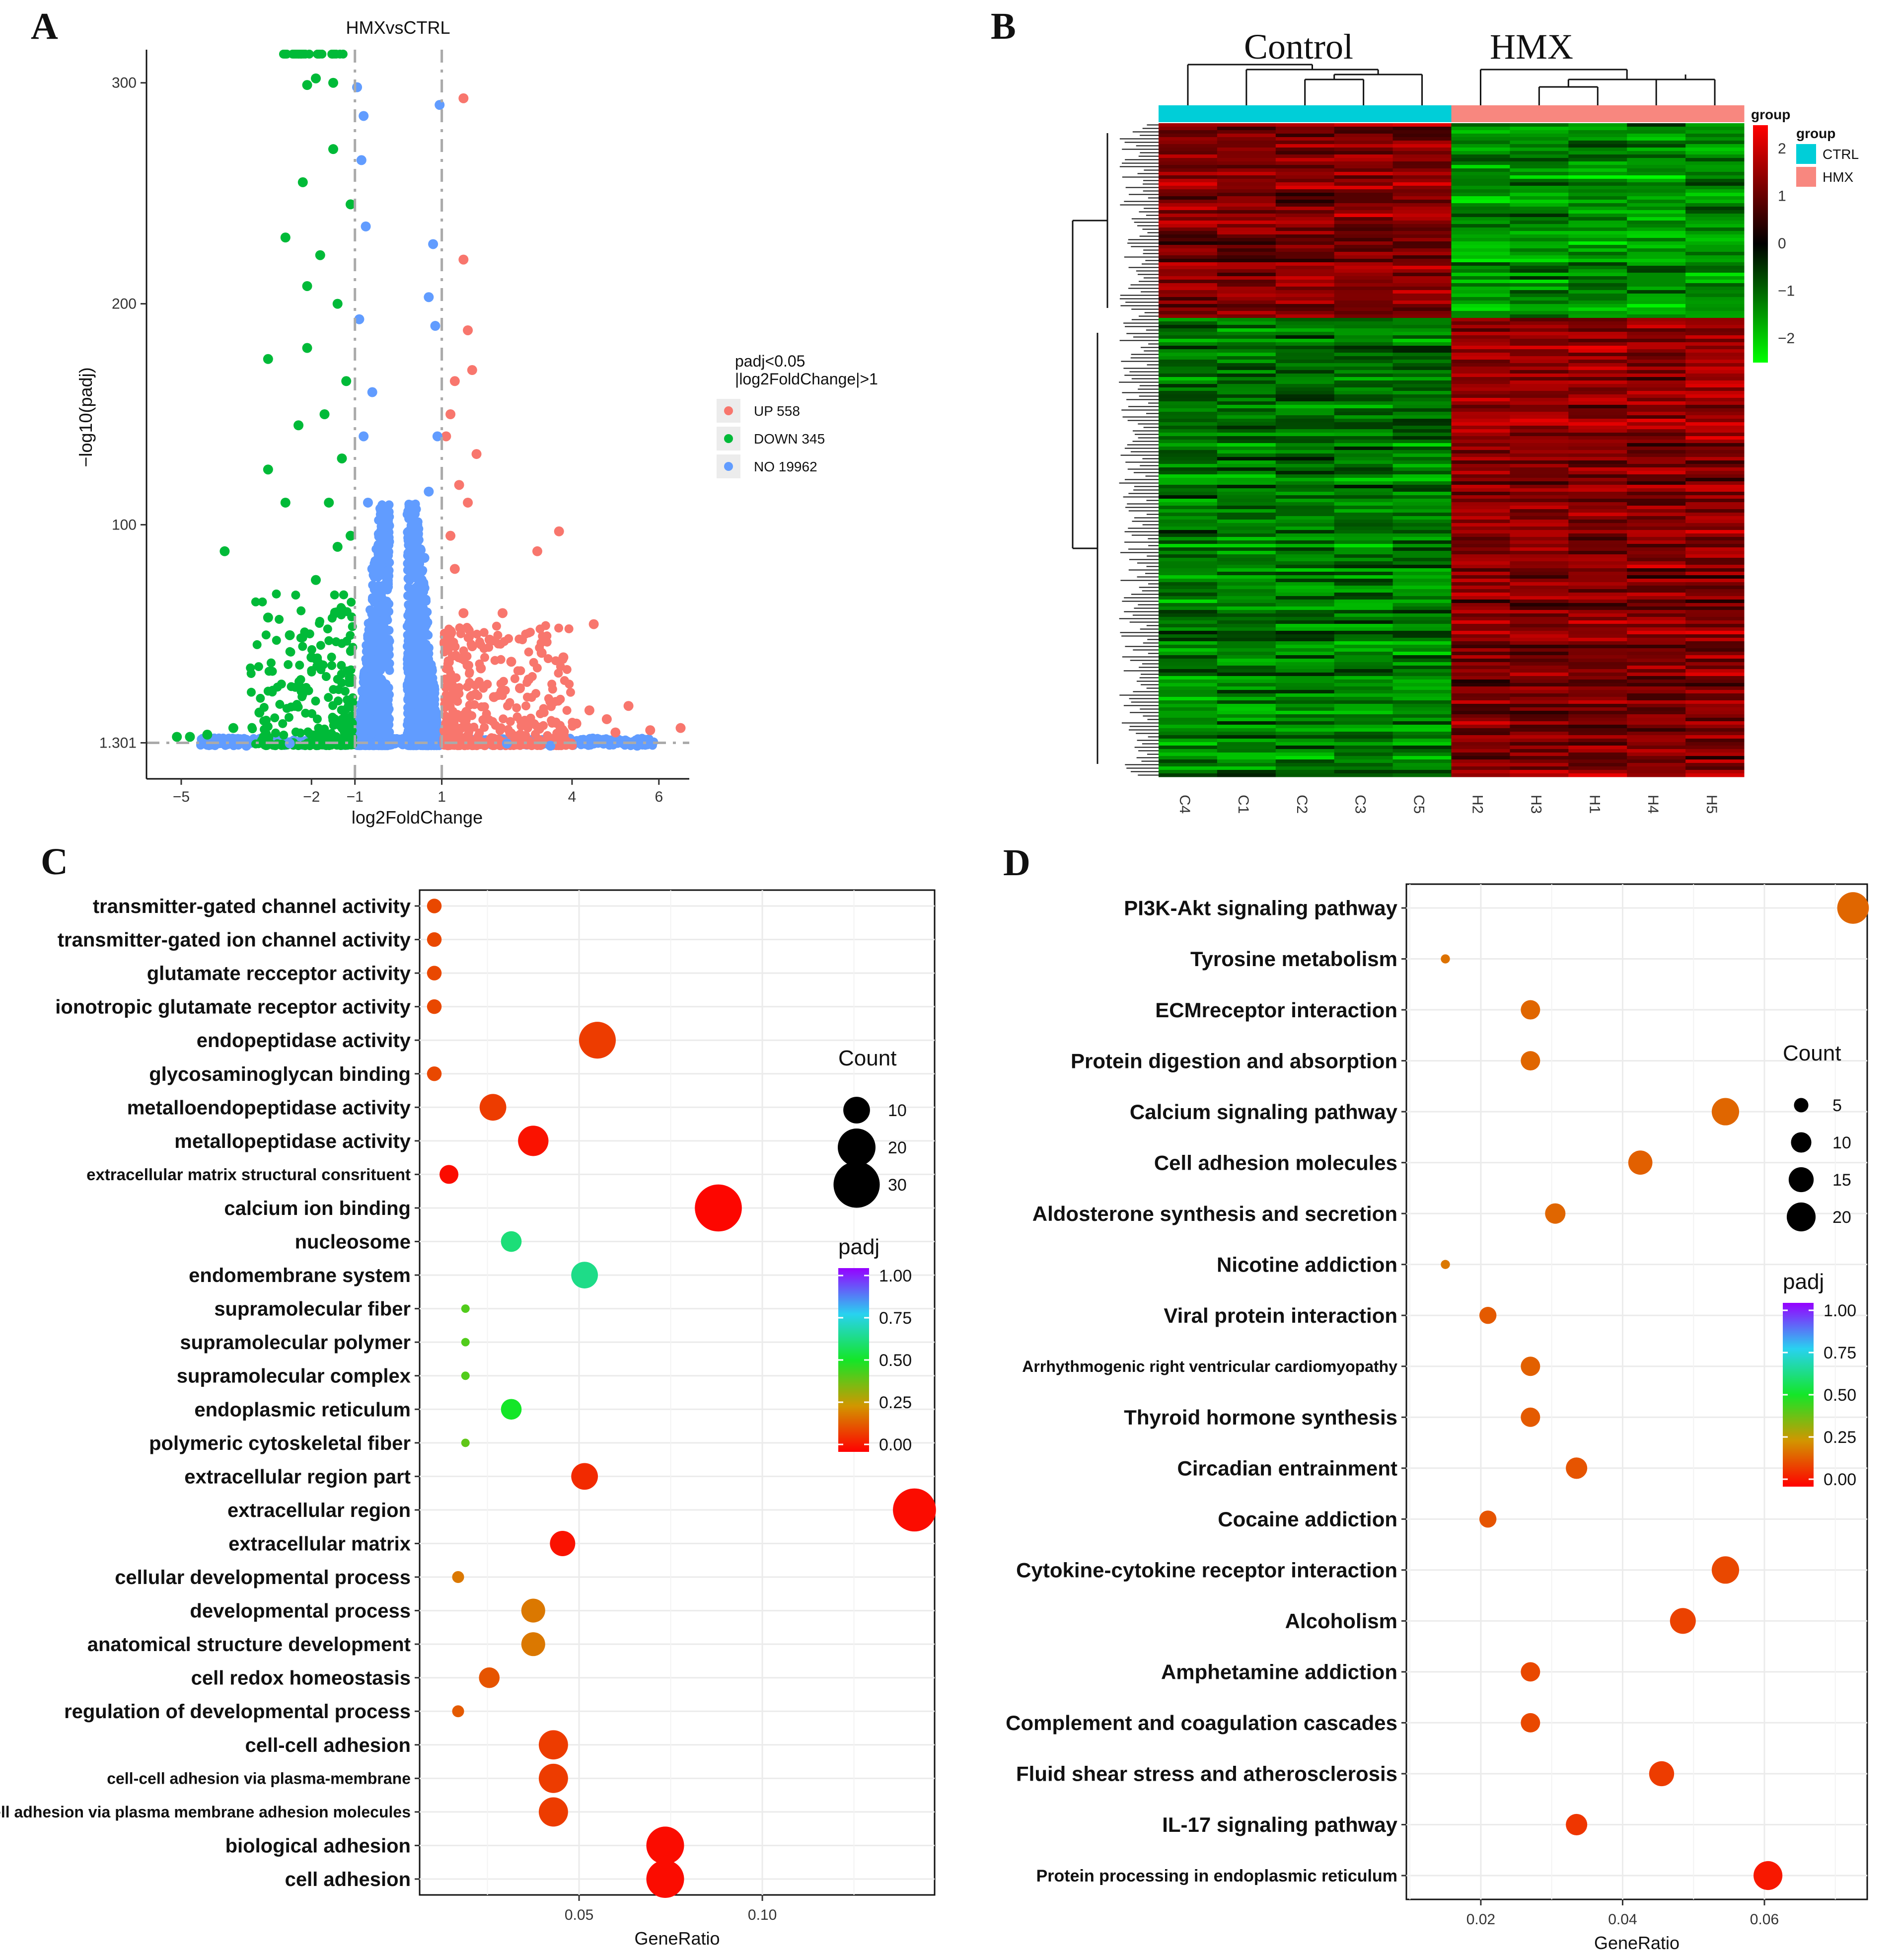 Image resolution: width=1900 pixels, height=1960 pixels. I want to click on group-annotation-cell, so click(1715, 113).